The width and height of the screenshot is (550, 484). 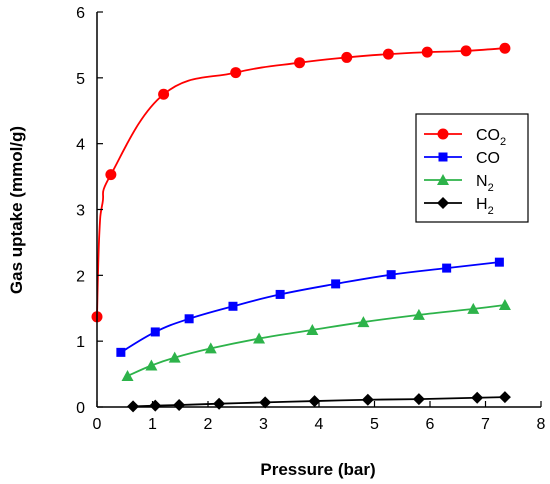 What do you see at coordinates (430, 424) in the screenshot?
I see `x-tick-label: 6` at bounding box center [430, 424].